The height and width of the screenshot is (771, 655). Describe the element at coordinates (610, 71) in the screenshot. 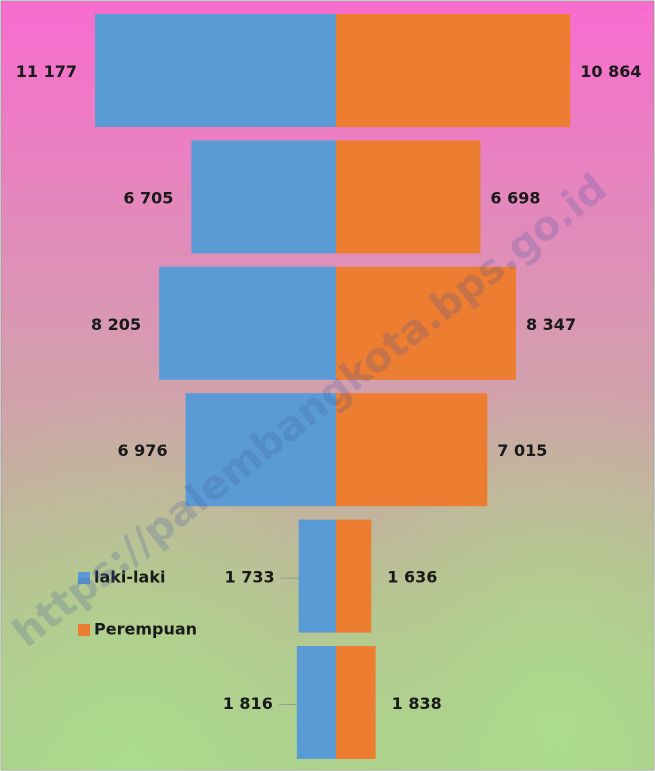

I see `data-label: 10 864` at that location.